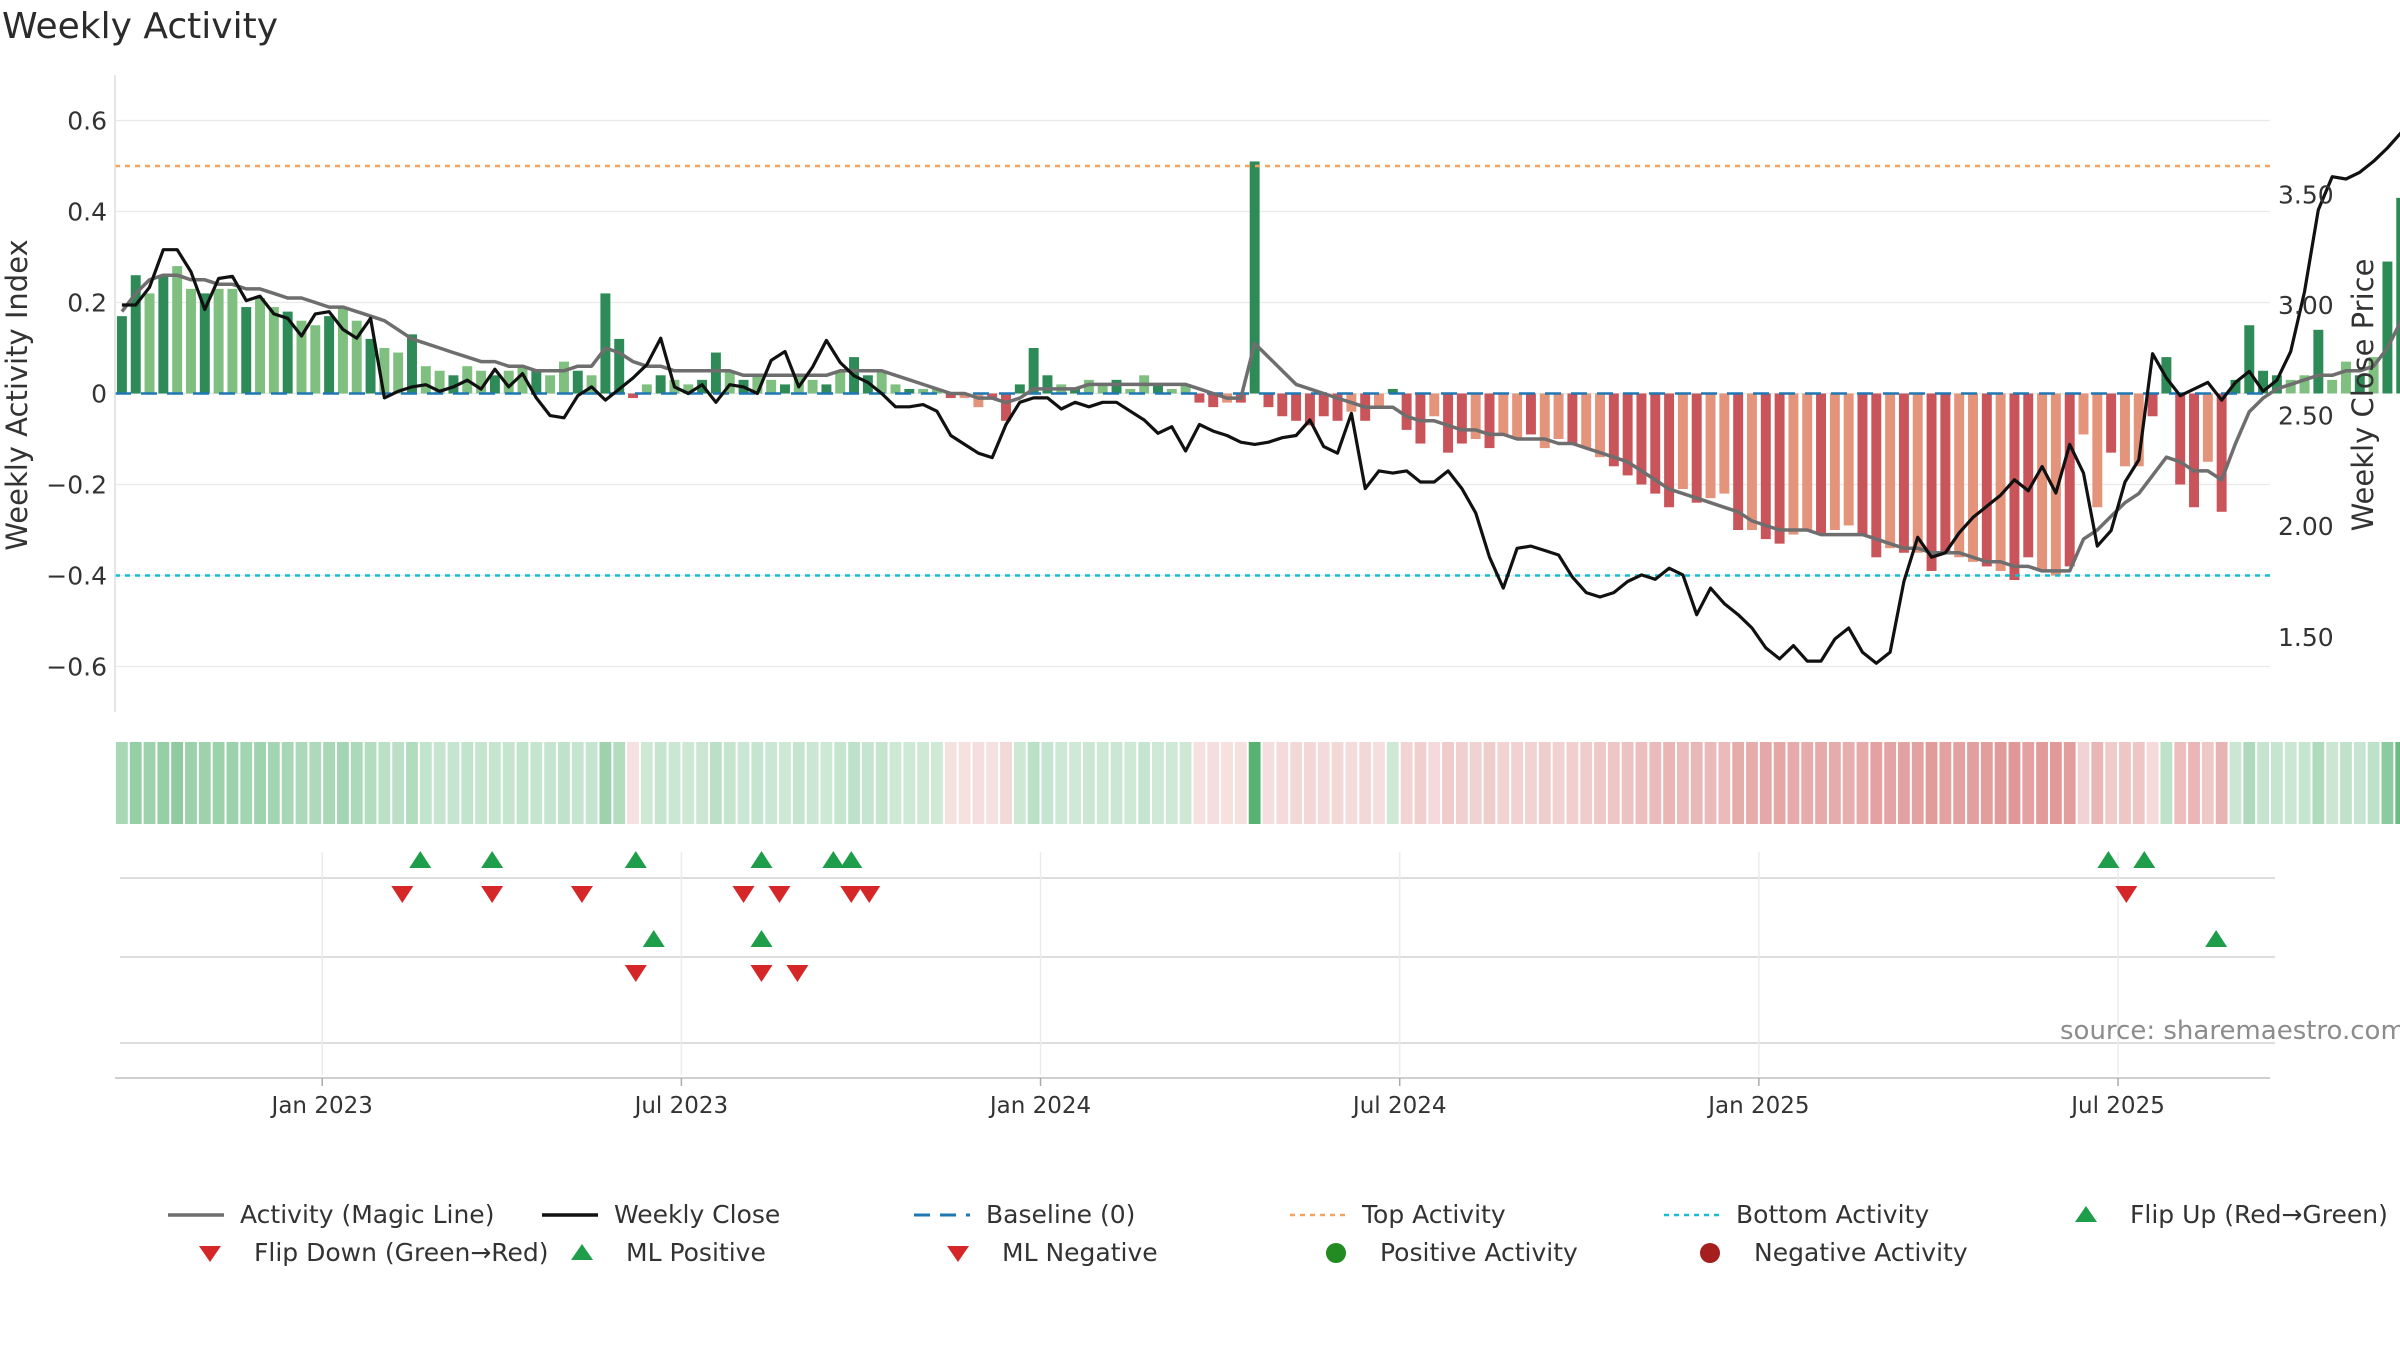  Describe the element at coordinates (321, 1106) in the screenshot. I see `x-tick-label: Jan 2023` at that location.